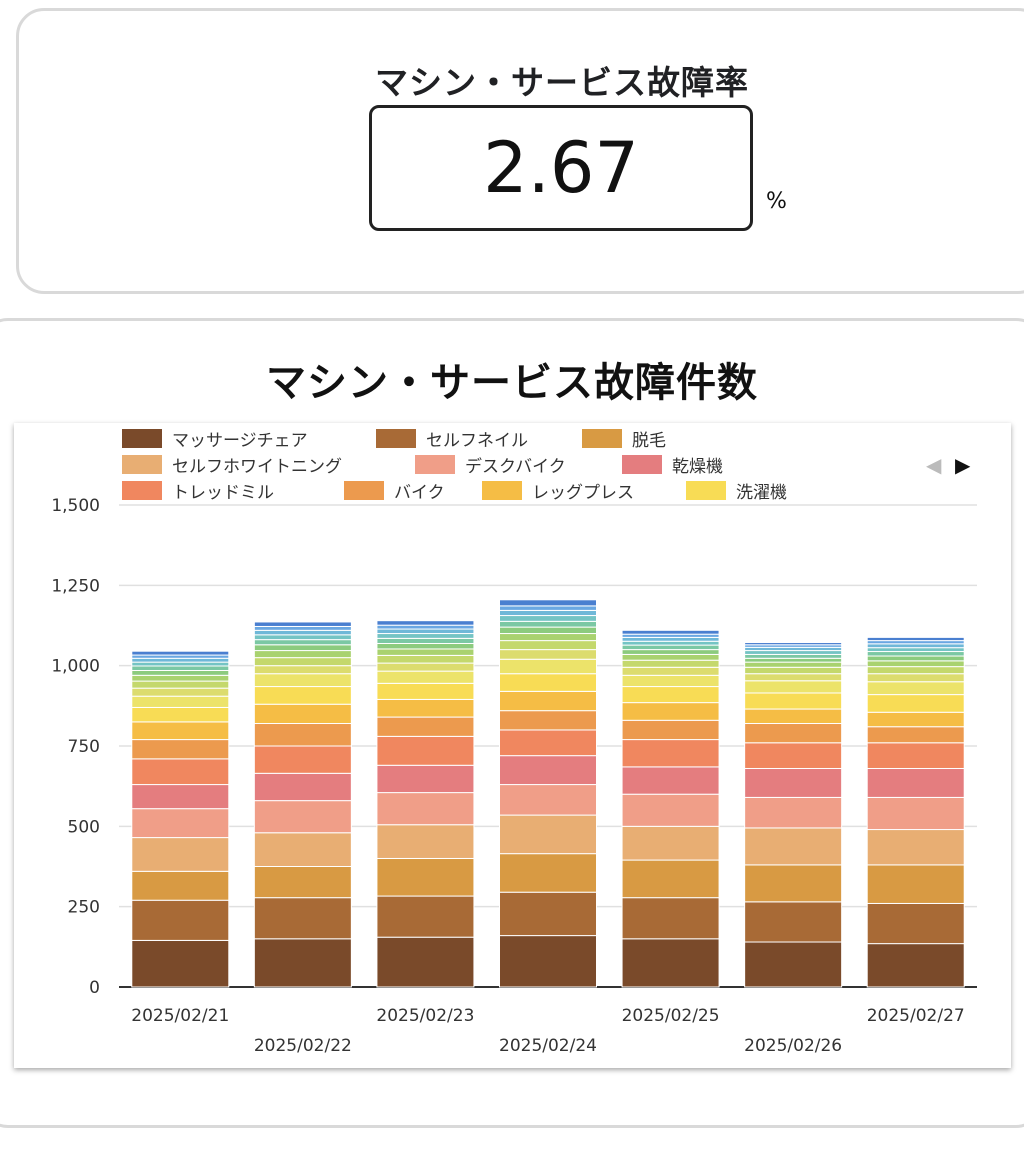 The width and height of the screenshot is (1024, 1173). Describe the element at coordinates (232, 466) in the screenshot. I see `legend-item: セルフホワイトニング` at that location.